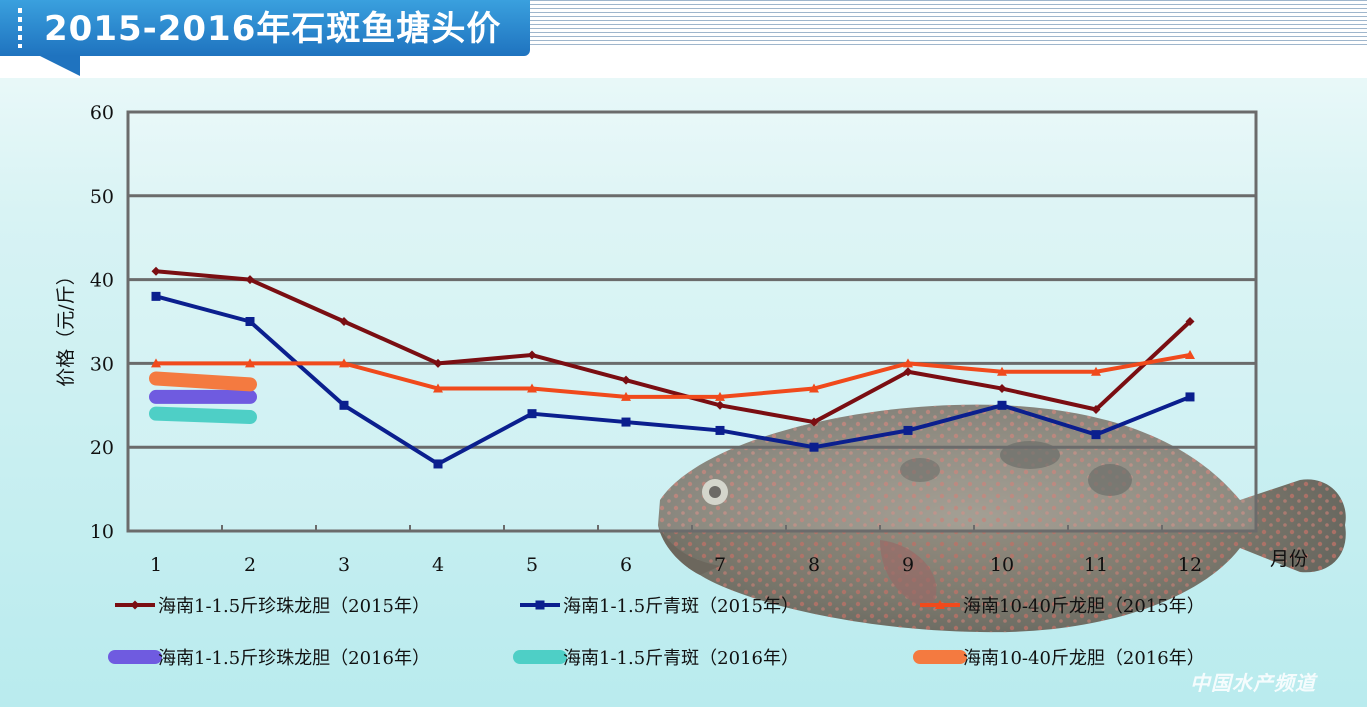 This screenshot has height=707, width=1367. Describe the element at coordinates (102, 197) in the screenshot. I see `y-tick-label: 50` at that location.